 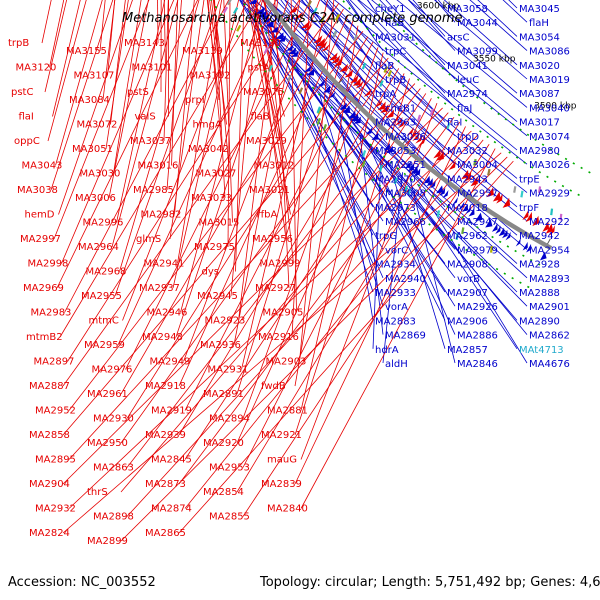 What do you see at coordinates (171, 411) in the screenshot?
I see `gene-label-reverse: MA2919` at bounding box center [171, 411].